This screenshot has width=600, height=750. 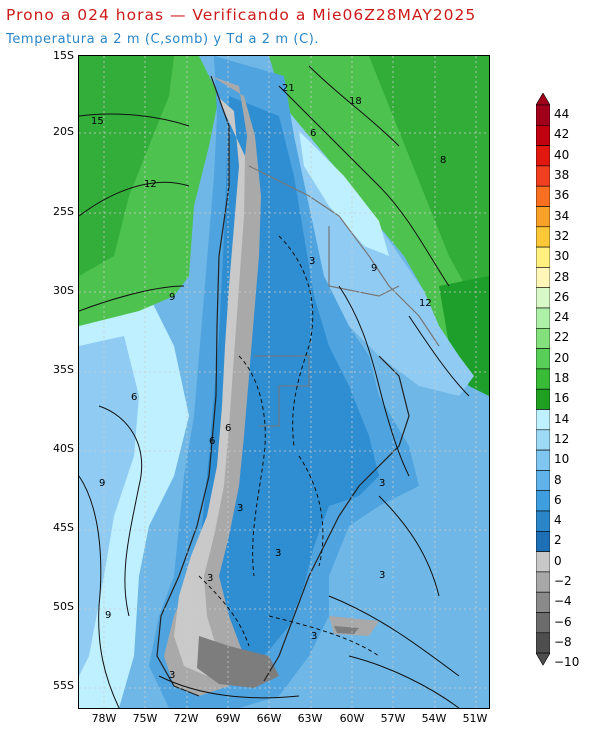 What do you see at coordinates (228, 718) in the screenshot?
I see `lon-label-69w: 69W` at bounding box center [228, 718].